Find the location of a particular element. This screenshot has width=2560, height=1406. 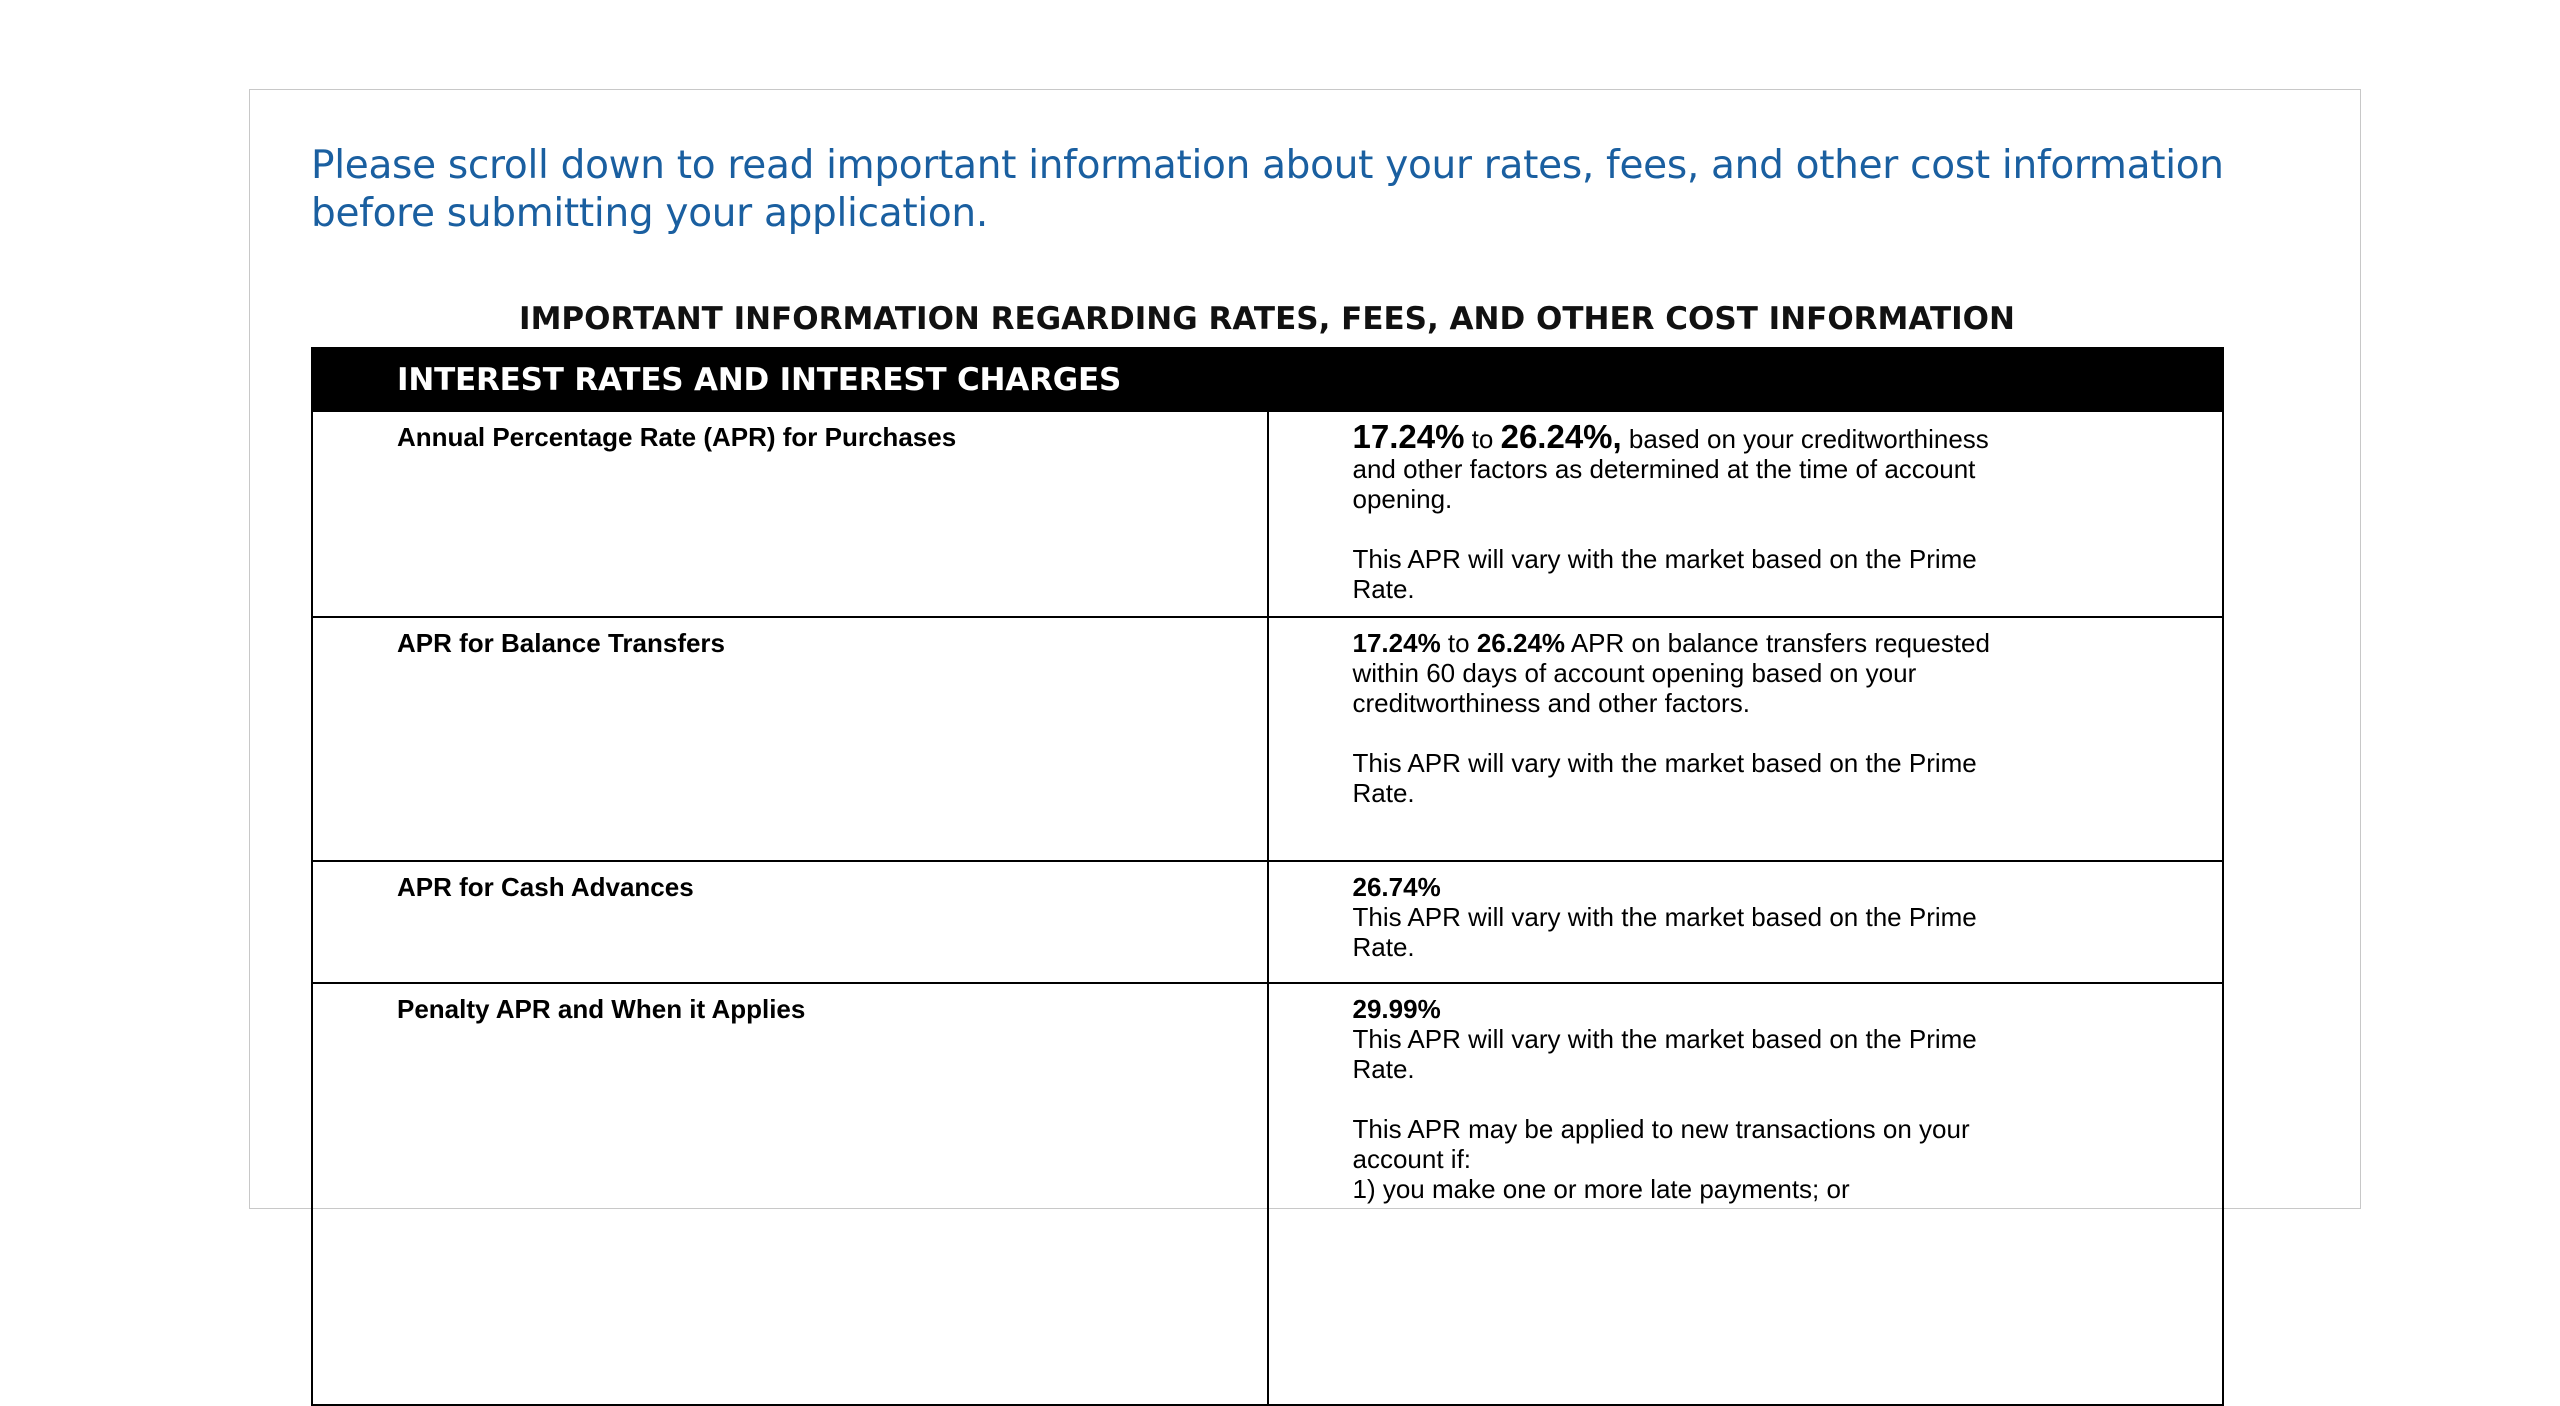

rate-high: 26.24% is located at coordinates (1521, 643).